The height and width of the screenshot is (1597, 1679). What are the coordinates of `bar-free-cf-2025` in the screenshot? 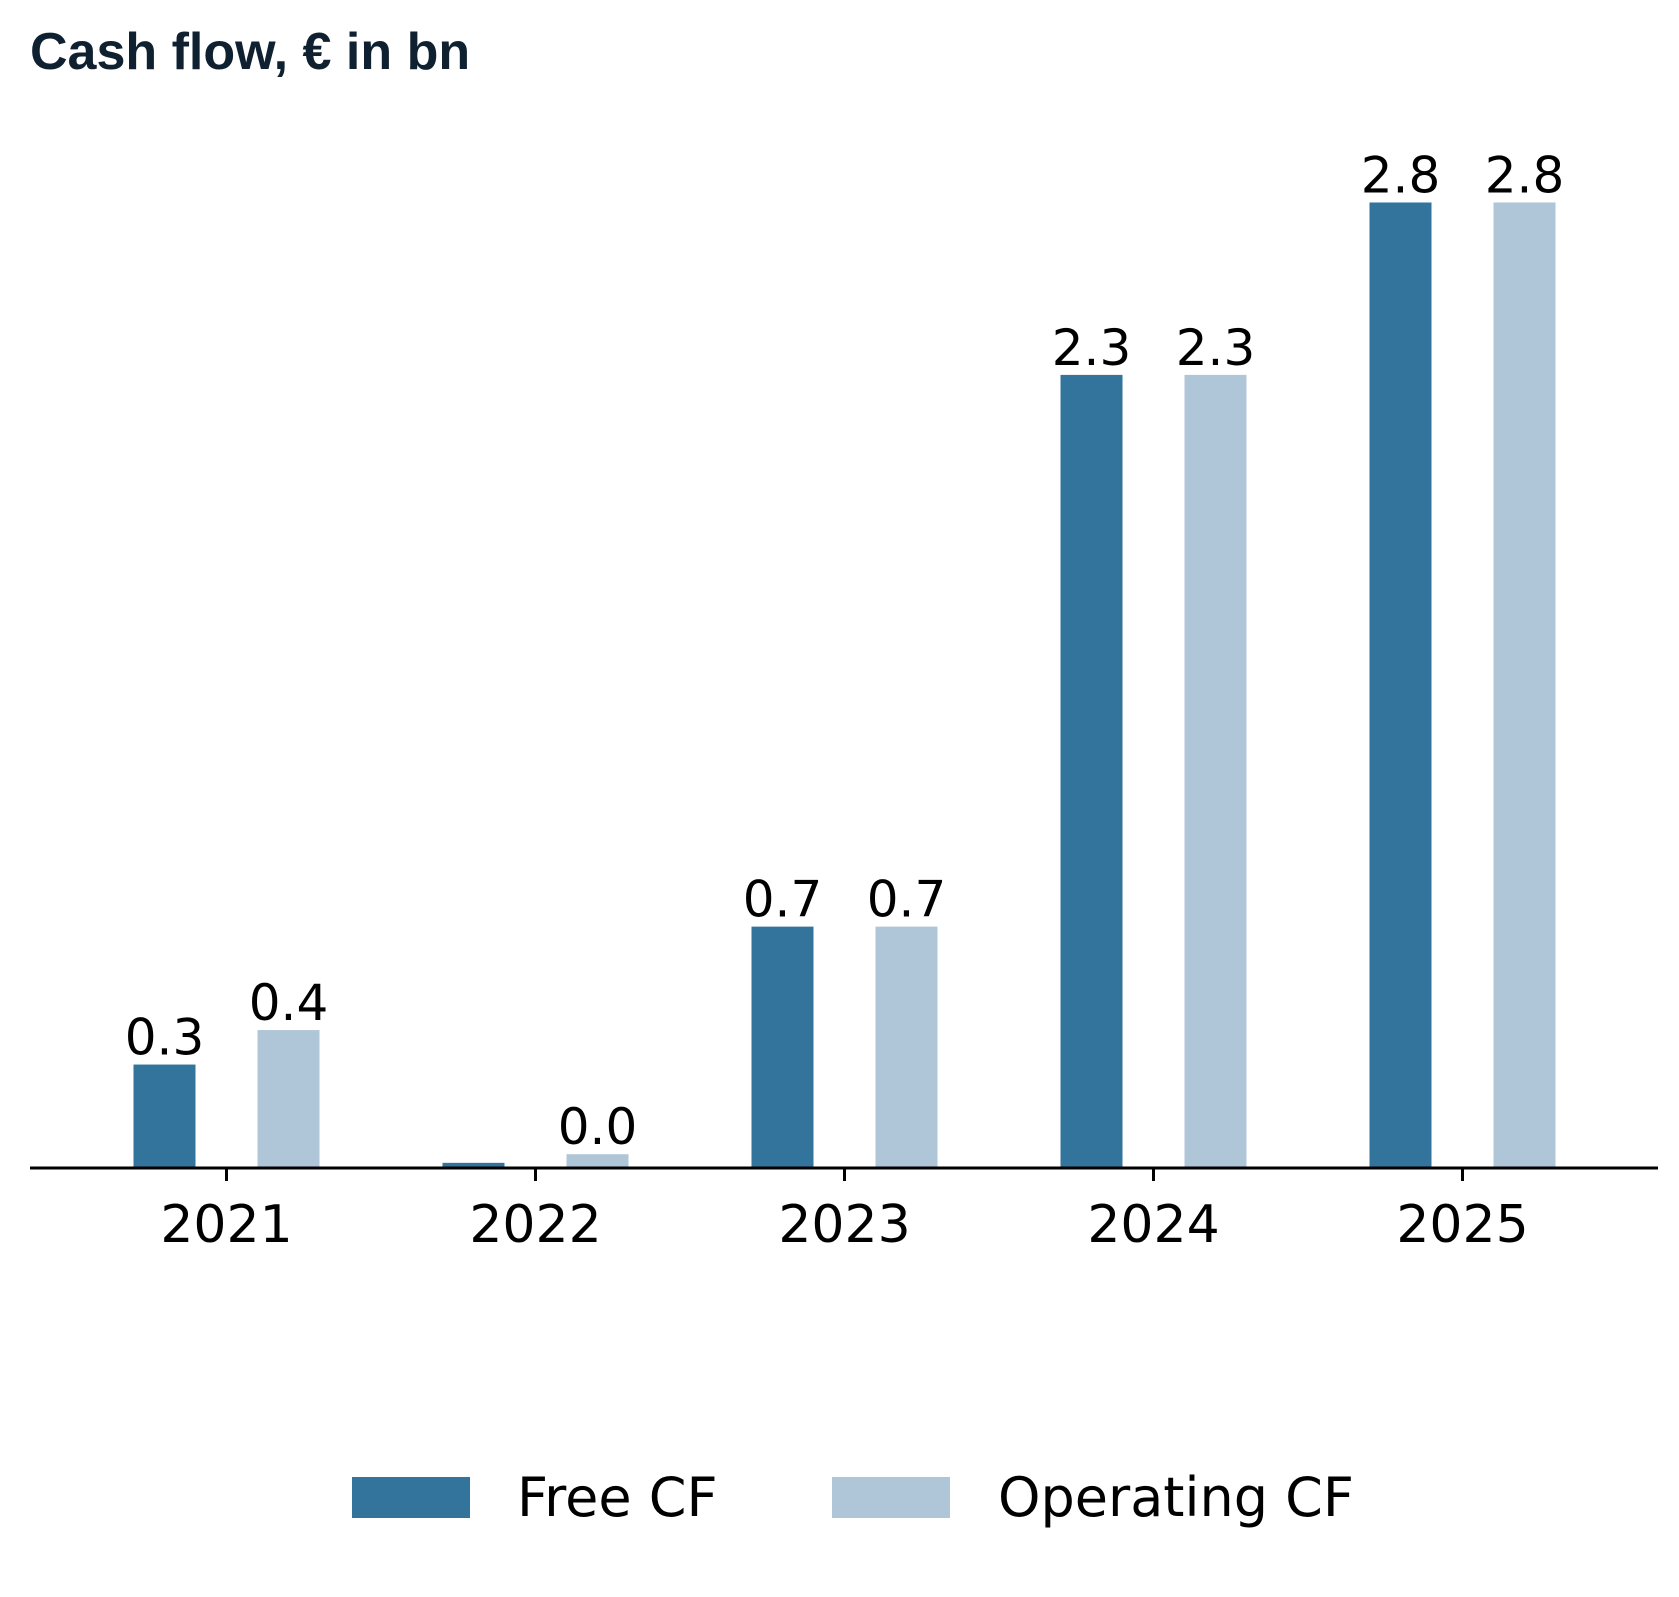 It's located at (1400, 685).